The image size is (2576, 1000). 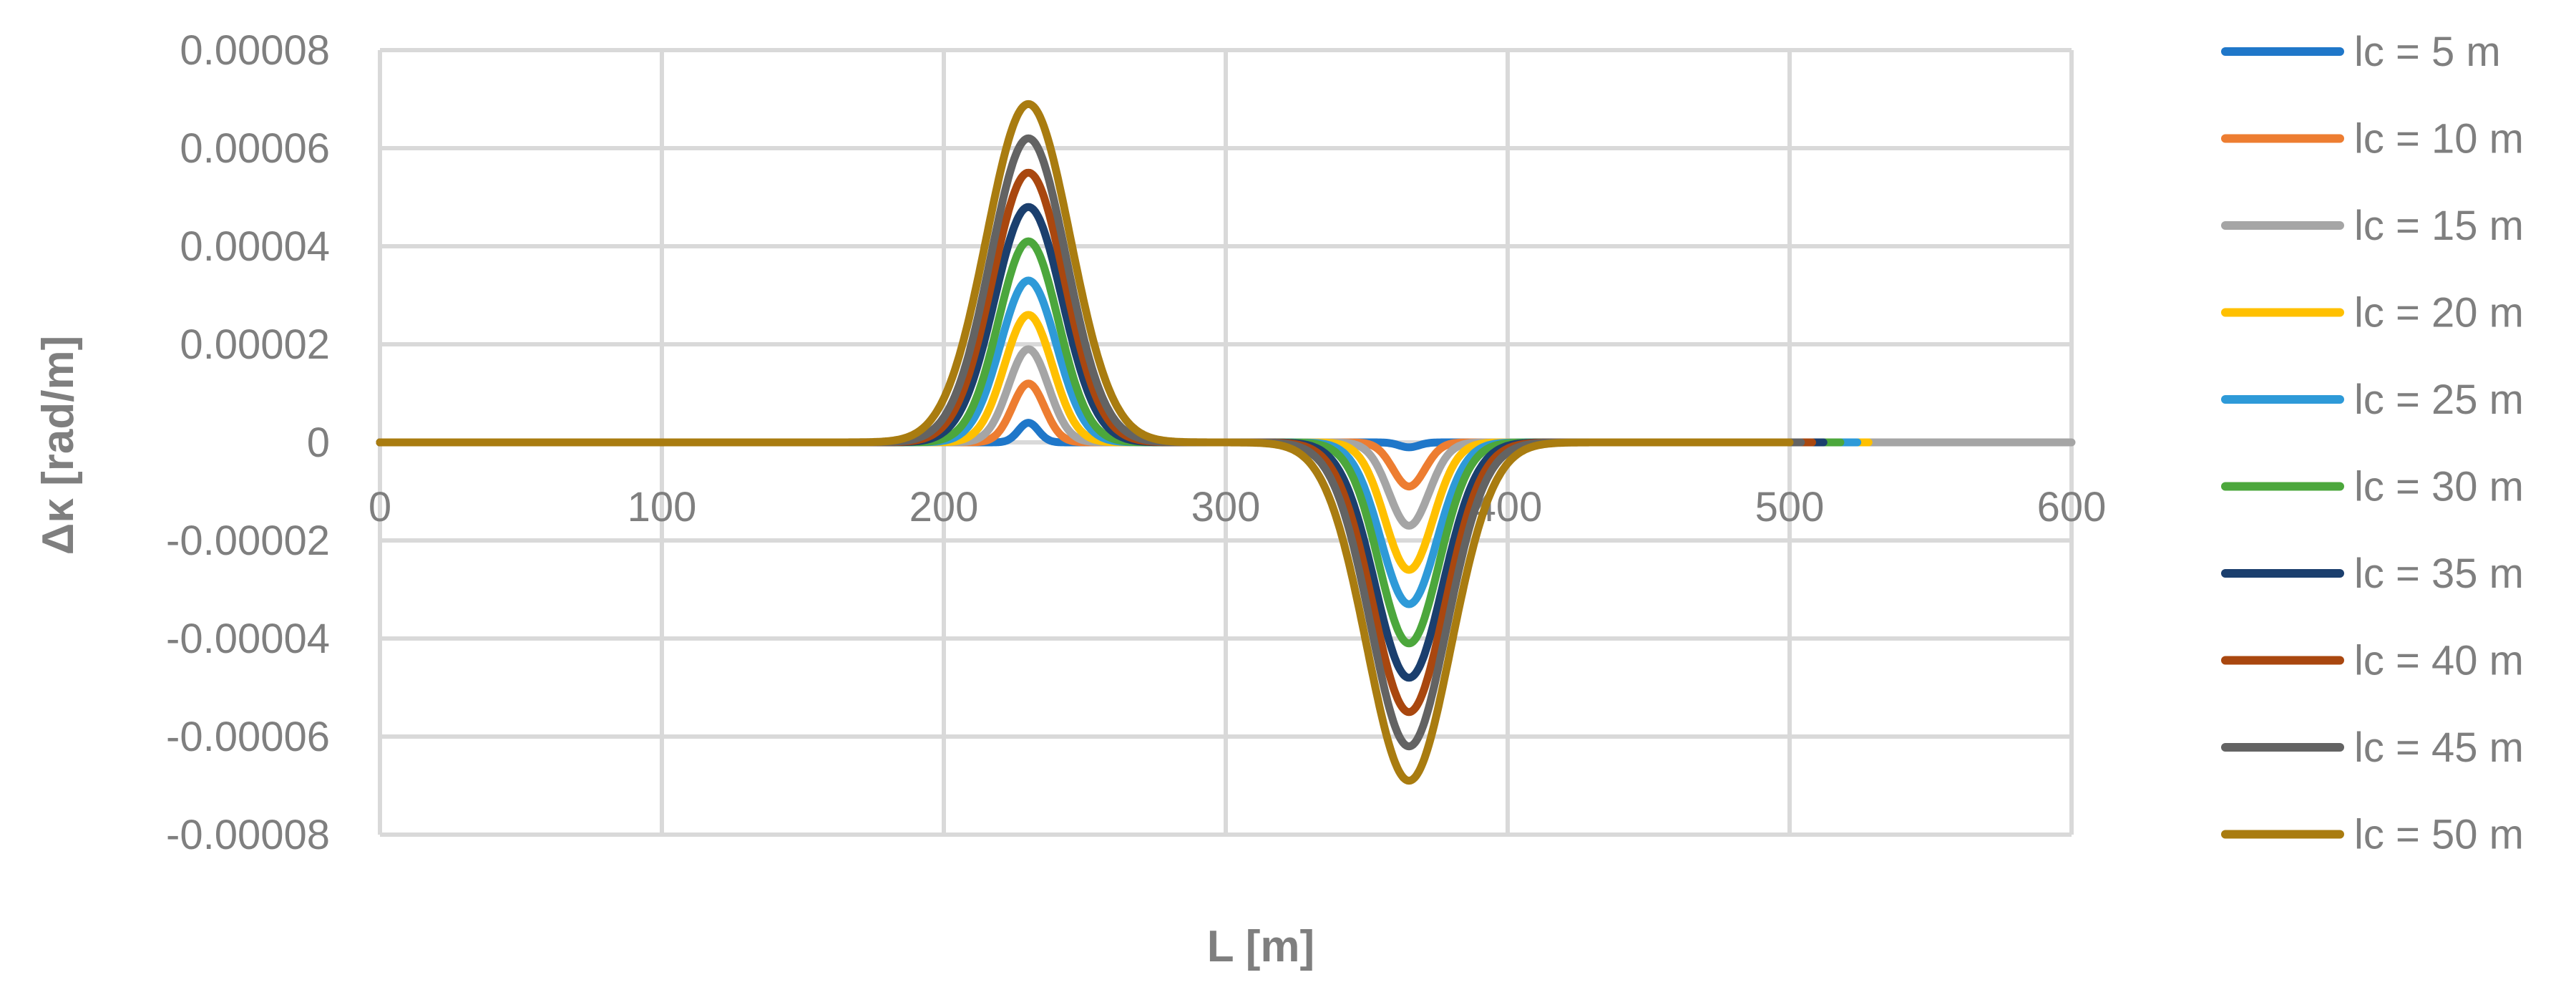 I want to click on x-axis-title: L [m], so click(x=1260, y=947).